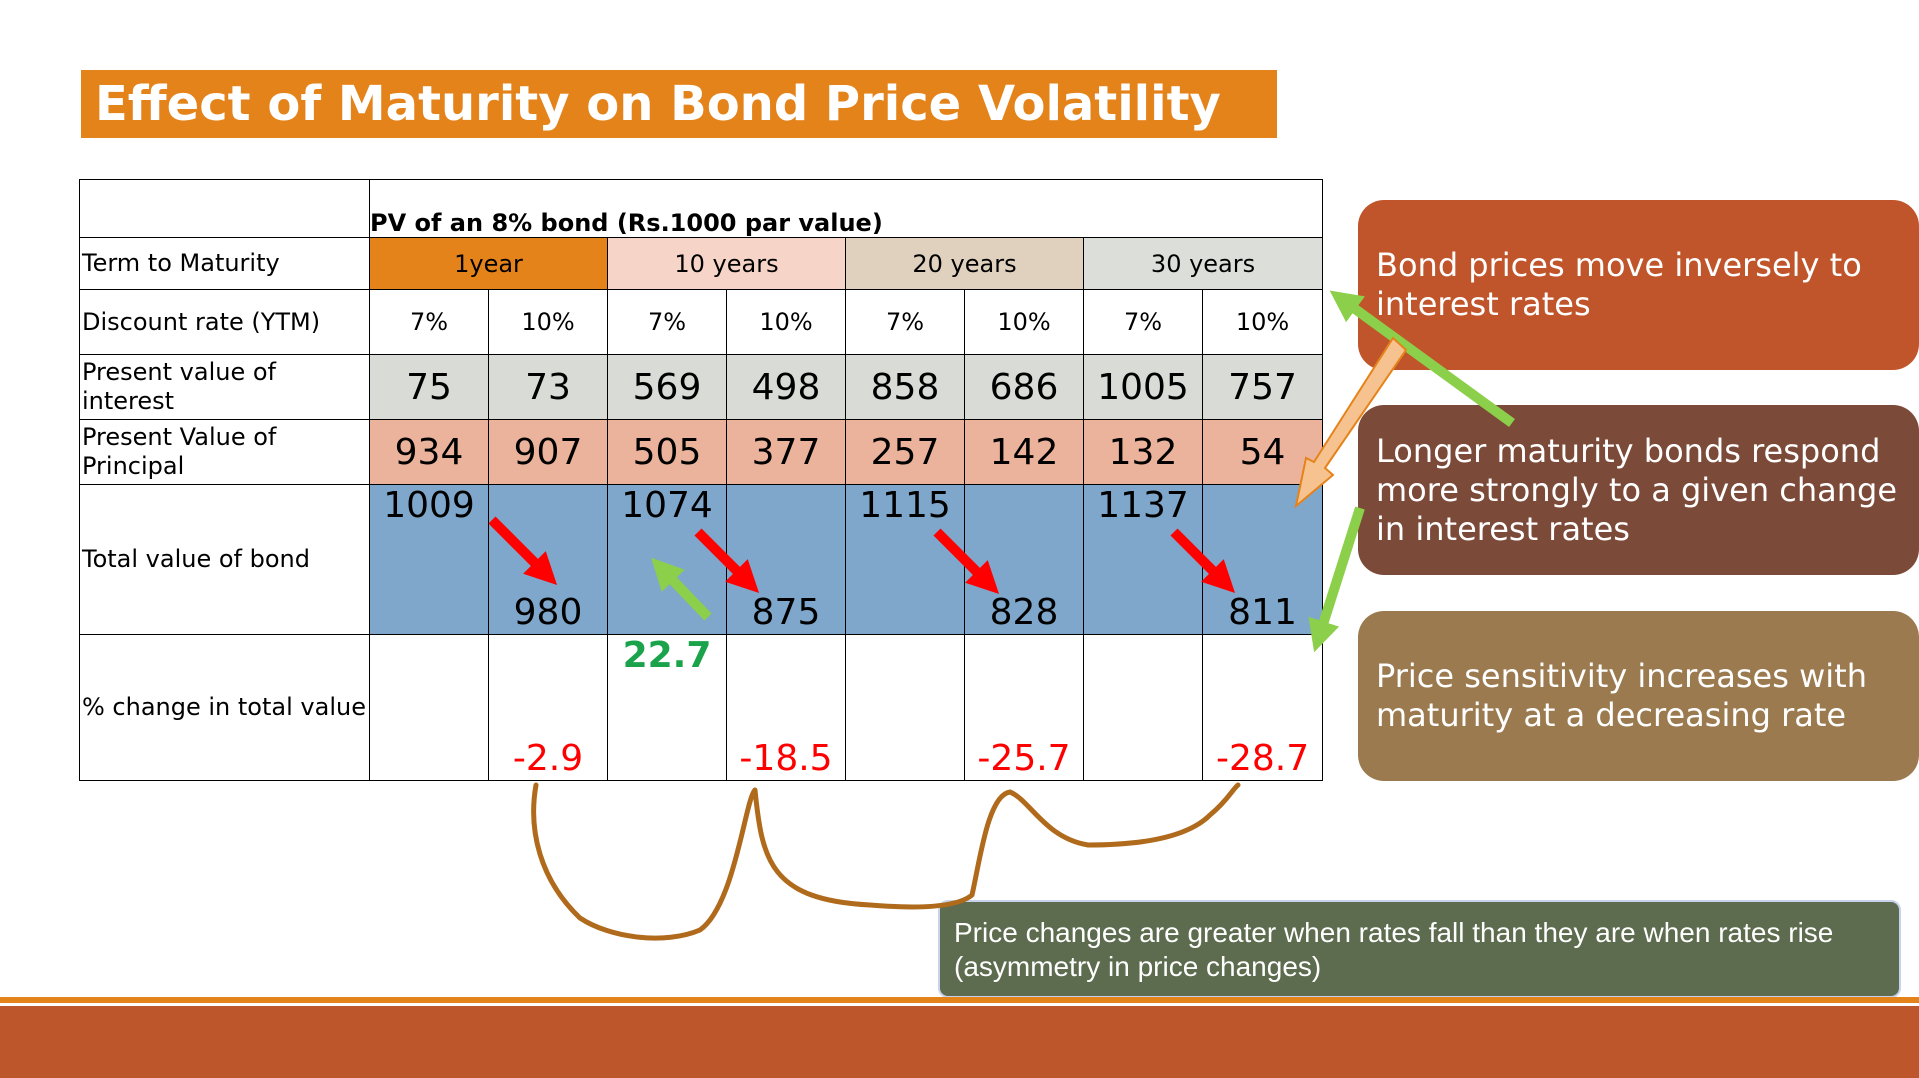 This screenshot has width=1919, height=1078. Describe the element at coordinates (1143, 559) in the screenshot. I see `total-cell: 1137` at that location.